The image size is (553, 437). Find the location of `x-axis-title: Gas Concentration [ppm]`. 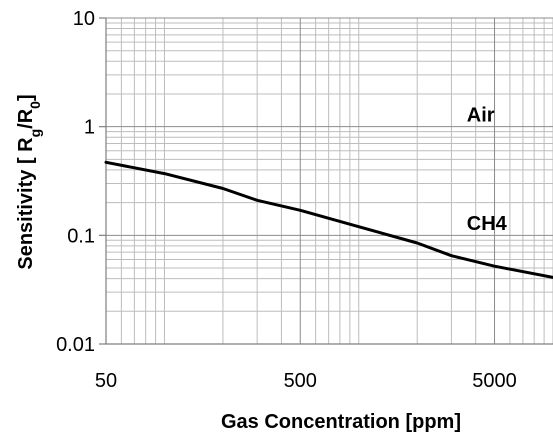

x-axis-title: Gas Concentration [ppm] is located at coordinates (341, 422).